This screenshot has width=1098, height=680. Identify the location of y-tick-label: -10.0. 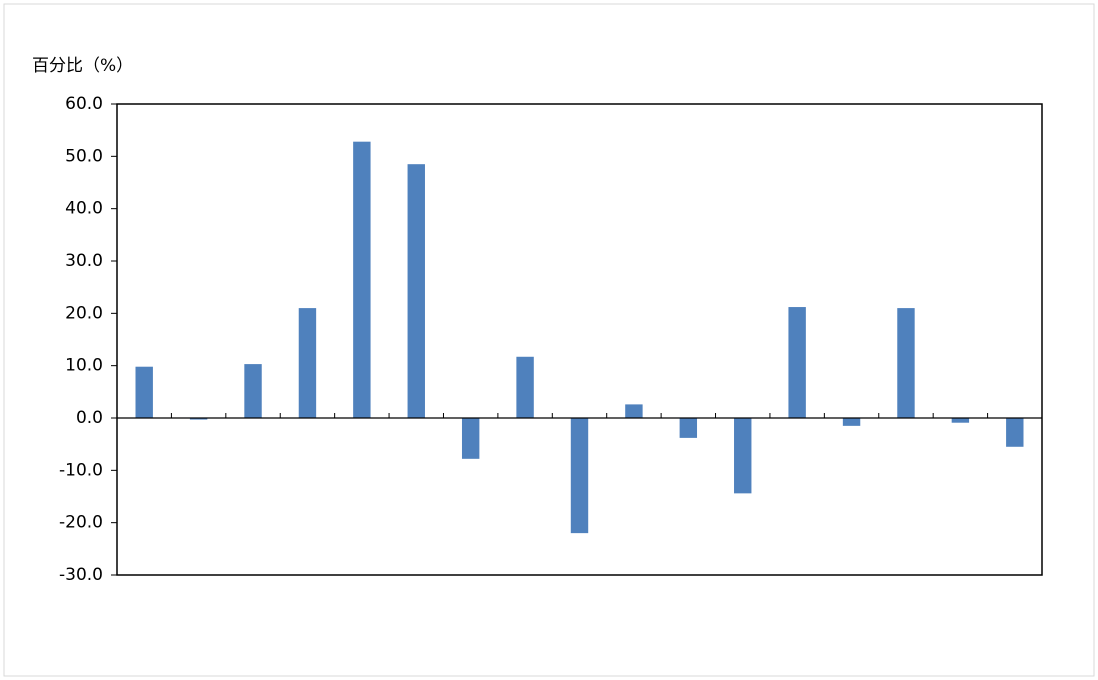
(81, 470).